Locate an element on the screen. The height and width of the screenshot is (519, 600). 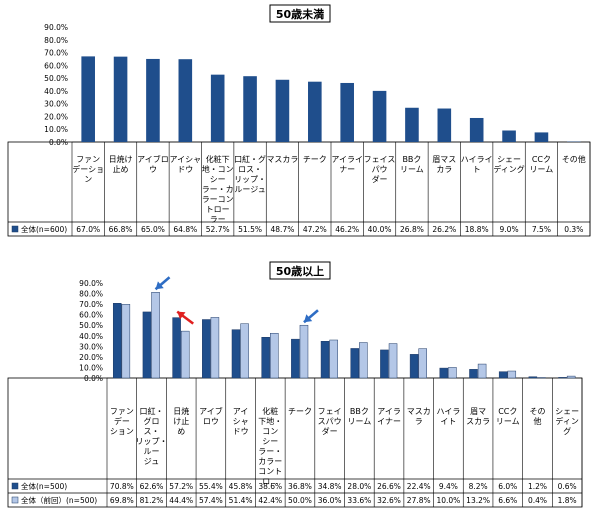
value-label: 18.8% is located at coordinates (477, 229).